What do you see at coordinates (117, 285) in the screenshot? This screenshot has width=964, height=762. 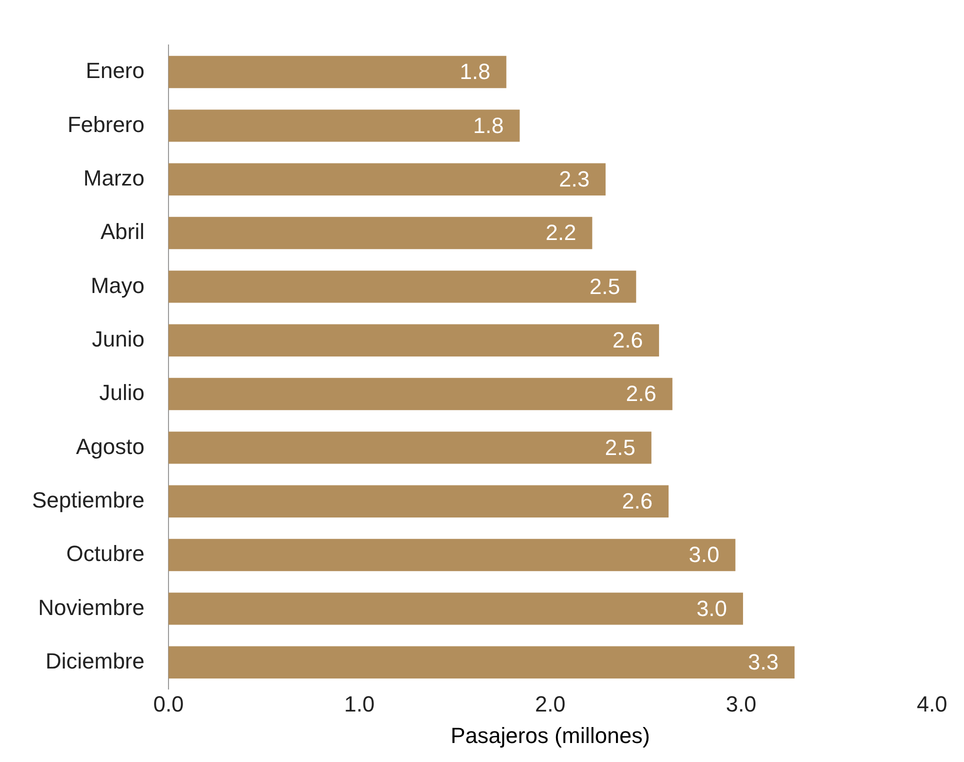 I see `y-tick-label: Mayo` at bounding box center [117, 285].